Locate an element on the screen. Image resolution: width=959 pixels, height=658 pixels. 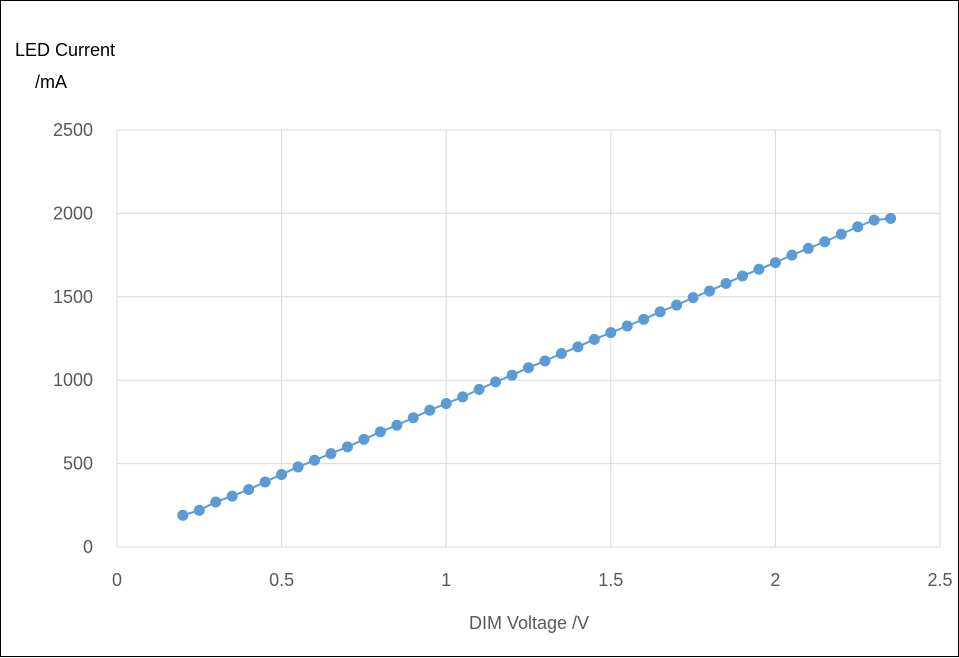
x-tick-label: 0.5 is located at coordinates (281, 580).